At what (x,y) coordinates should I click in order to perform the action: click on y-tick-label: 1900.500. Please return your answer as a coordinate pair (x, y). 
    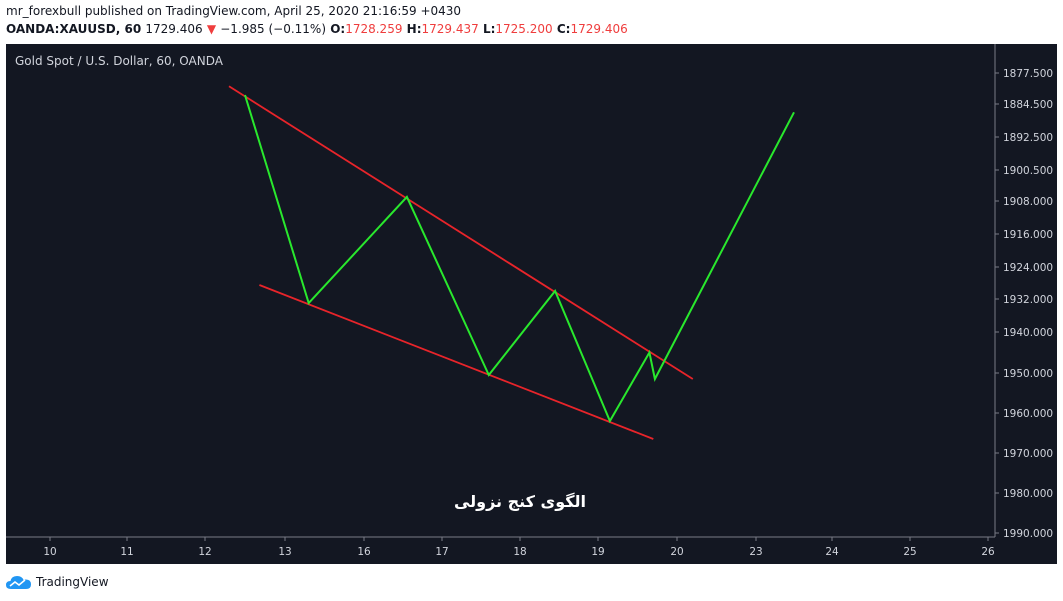
    Looking at the image, I should click on (1028, 171).